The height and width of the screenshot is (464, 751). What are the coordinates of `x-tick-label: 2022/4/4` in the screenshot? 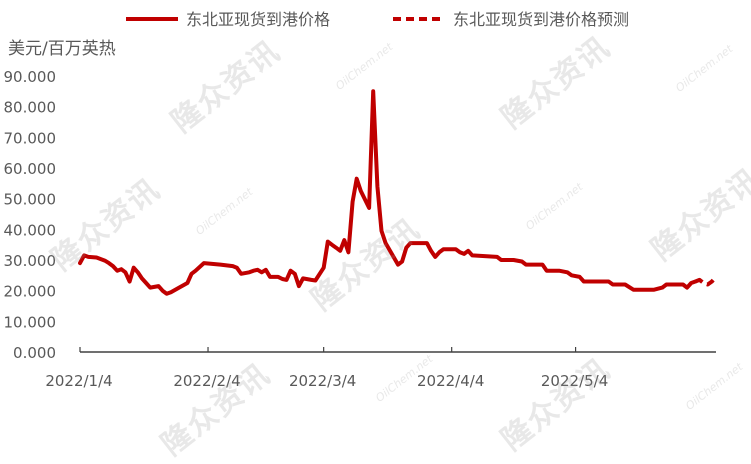 It's located at (450, 381).